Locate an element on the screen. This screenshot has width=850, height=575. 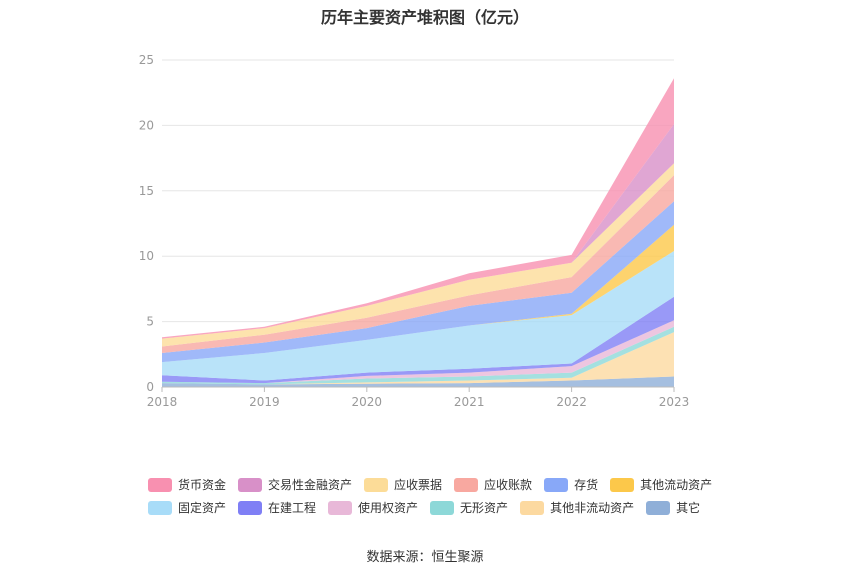
chart-title: 历年主要资产堆积图（亿元） is located at coordinates (424, 17).